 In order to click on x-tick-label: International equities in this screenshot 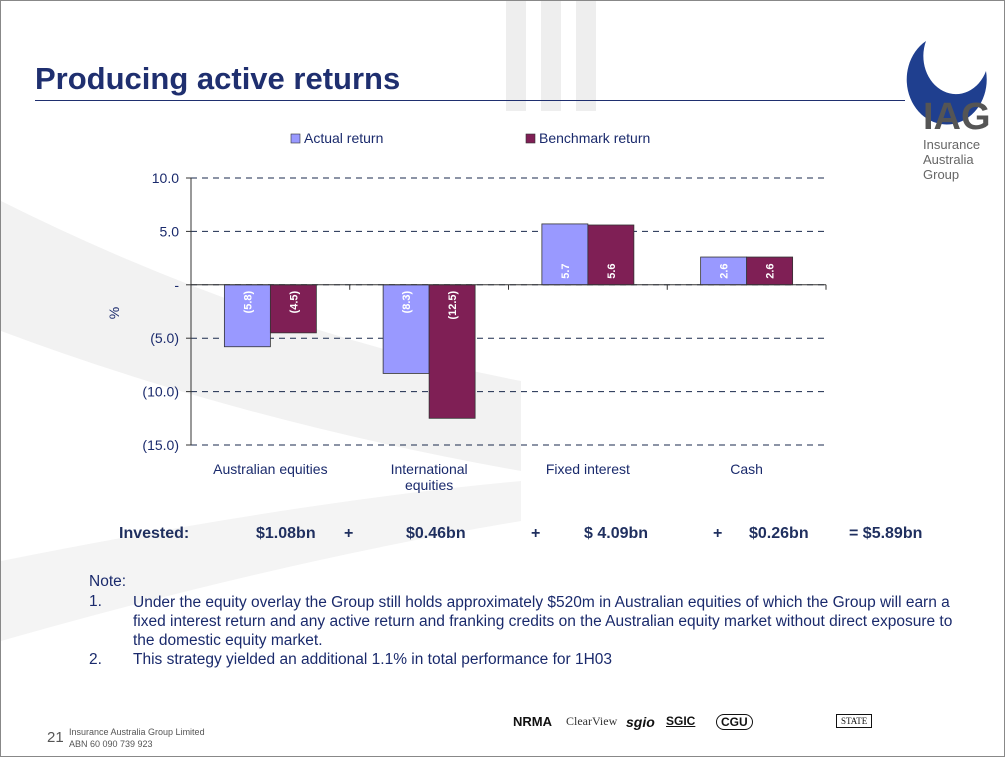, I will do `click(429, 477)`.